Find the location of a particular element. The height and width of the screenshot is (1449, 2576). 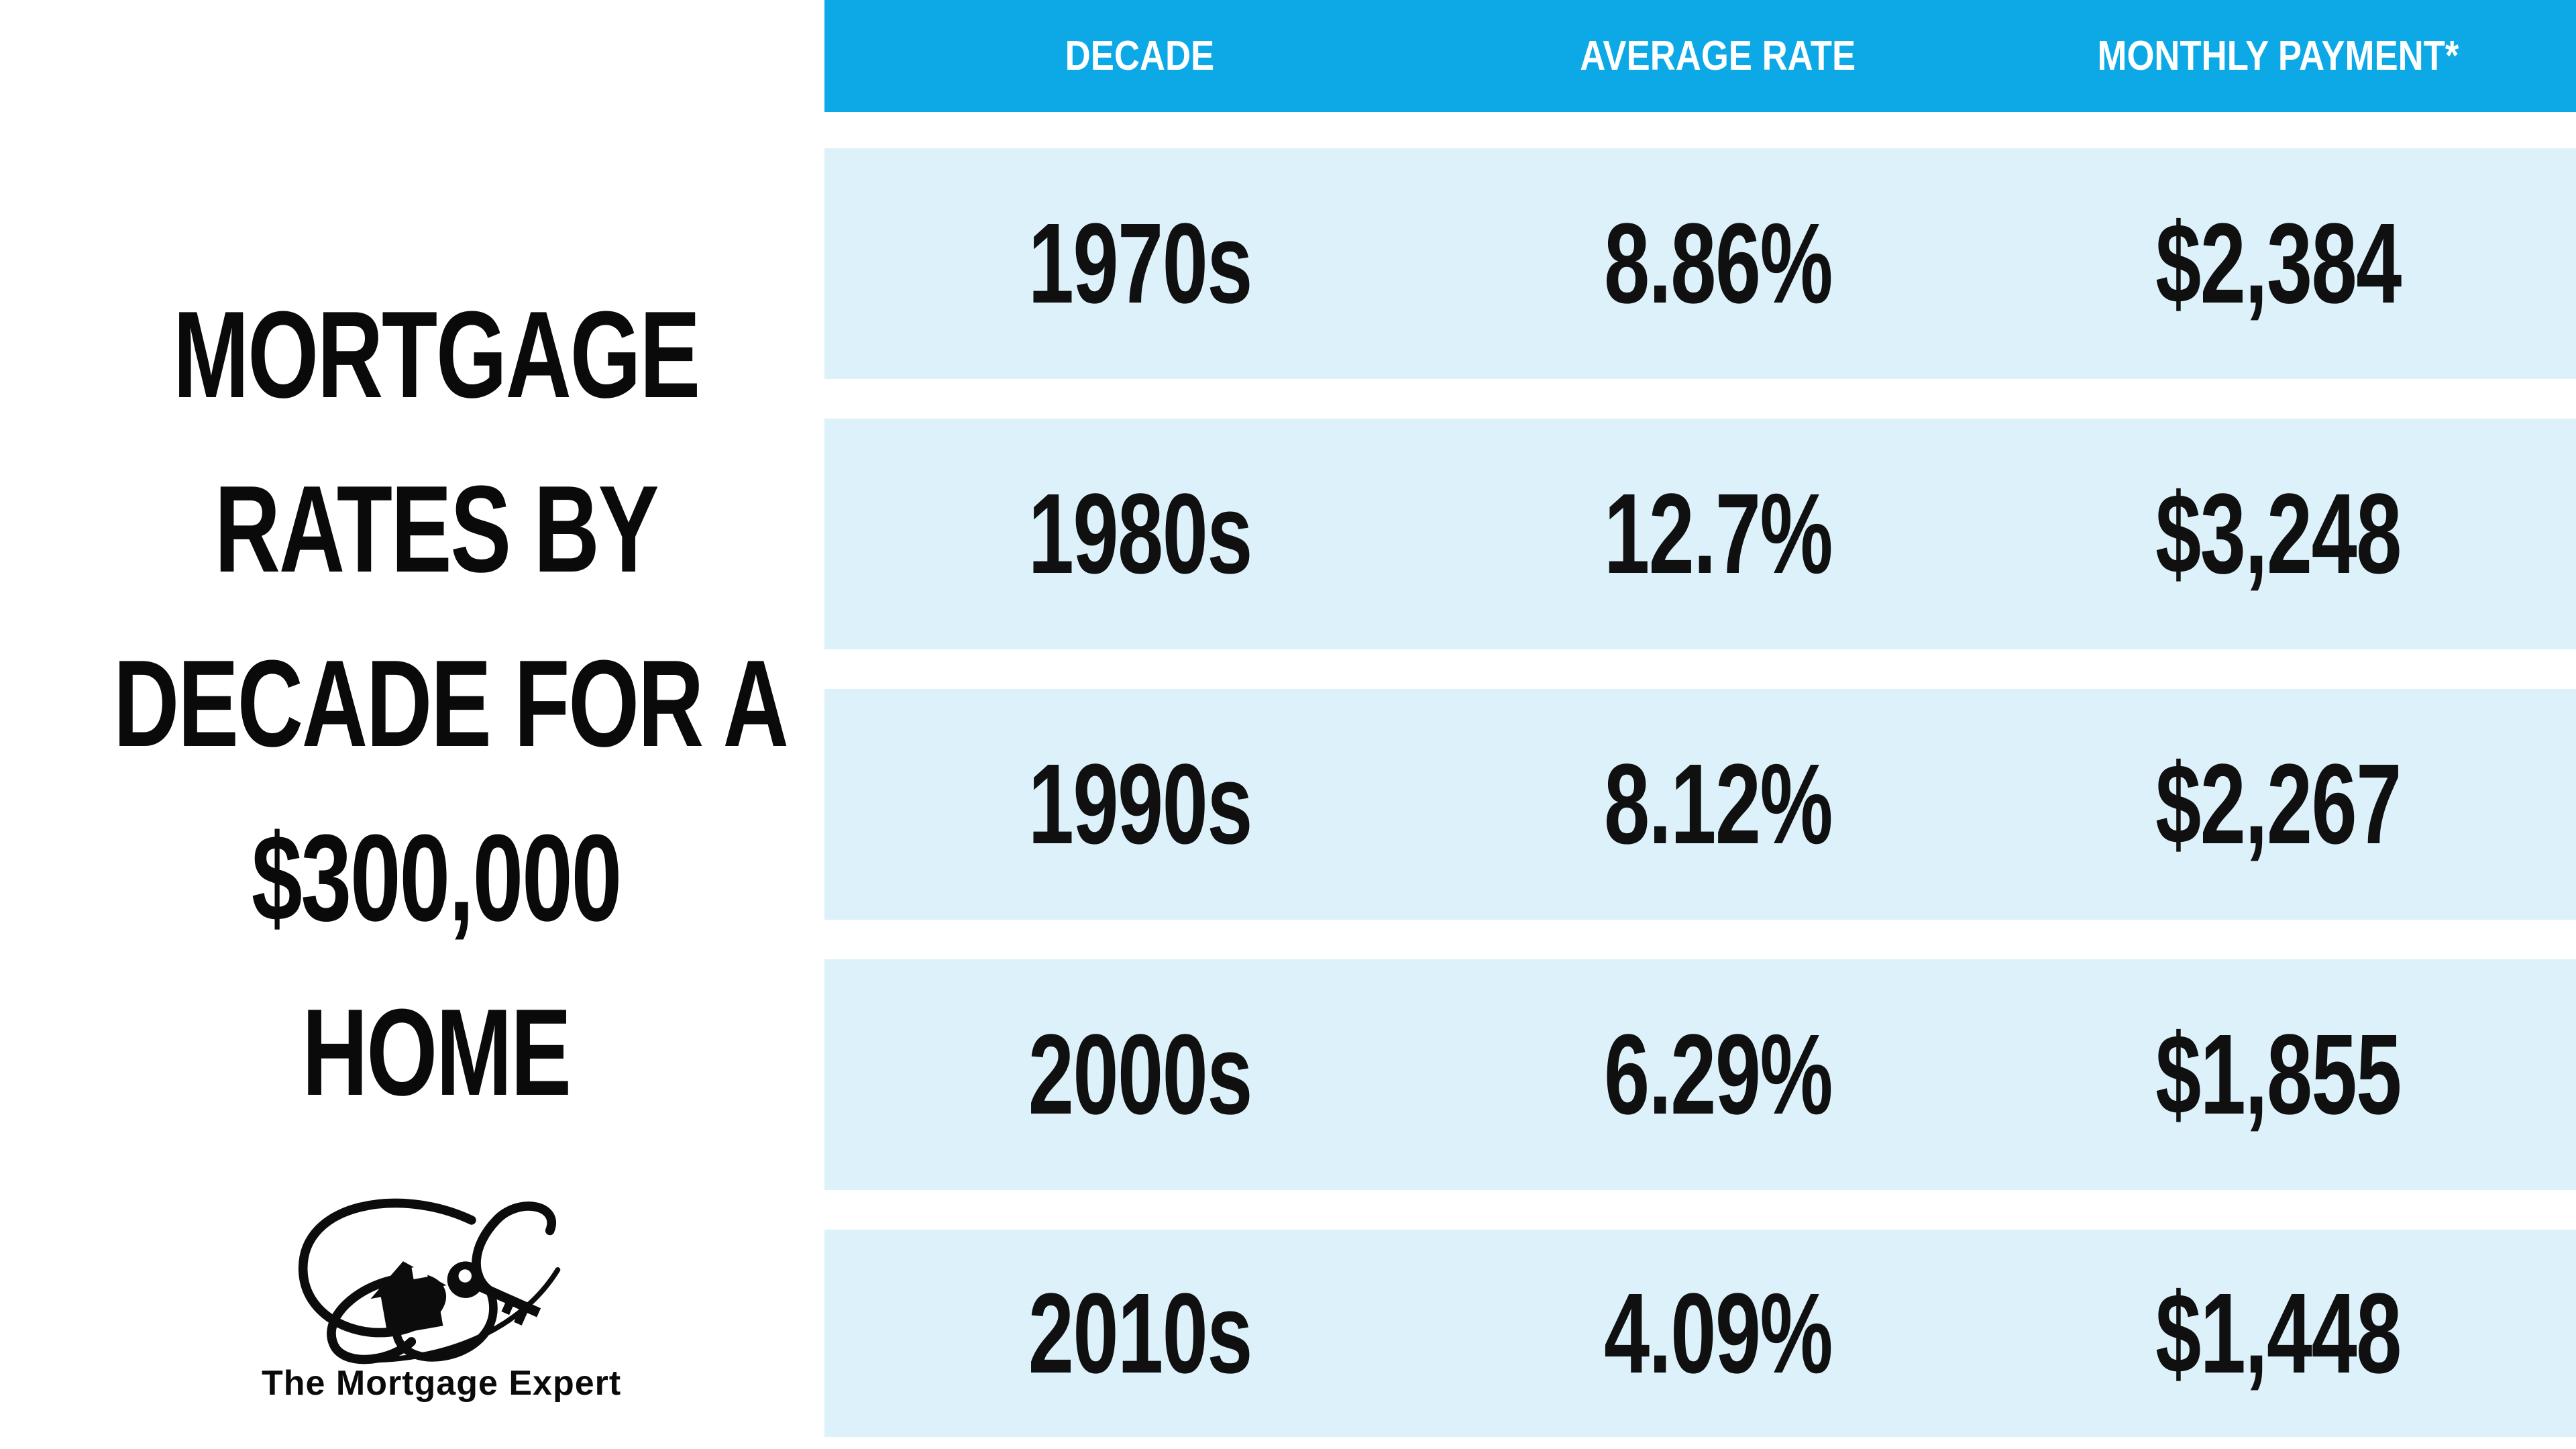

cell-decade: 1990s is located at coordinates (1139, 804).